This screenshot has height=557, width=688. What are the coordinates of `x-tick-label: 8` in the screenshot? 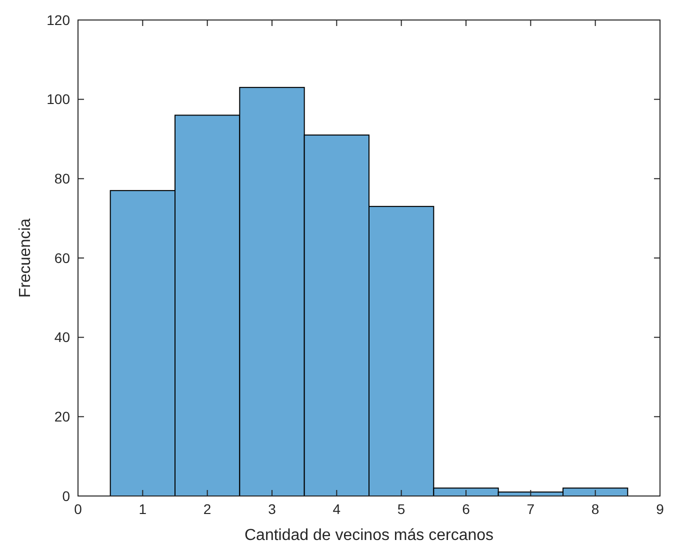 It's located at (595, 509).